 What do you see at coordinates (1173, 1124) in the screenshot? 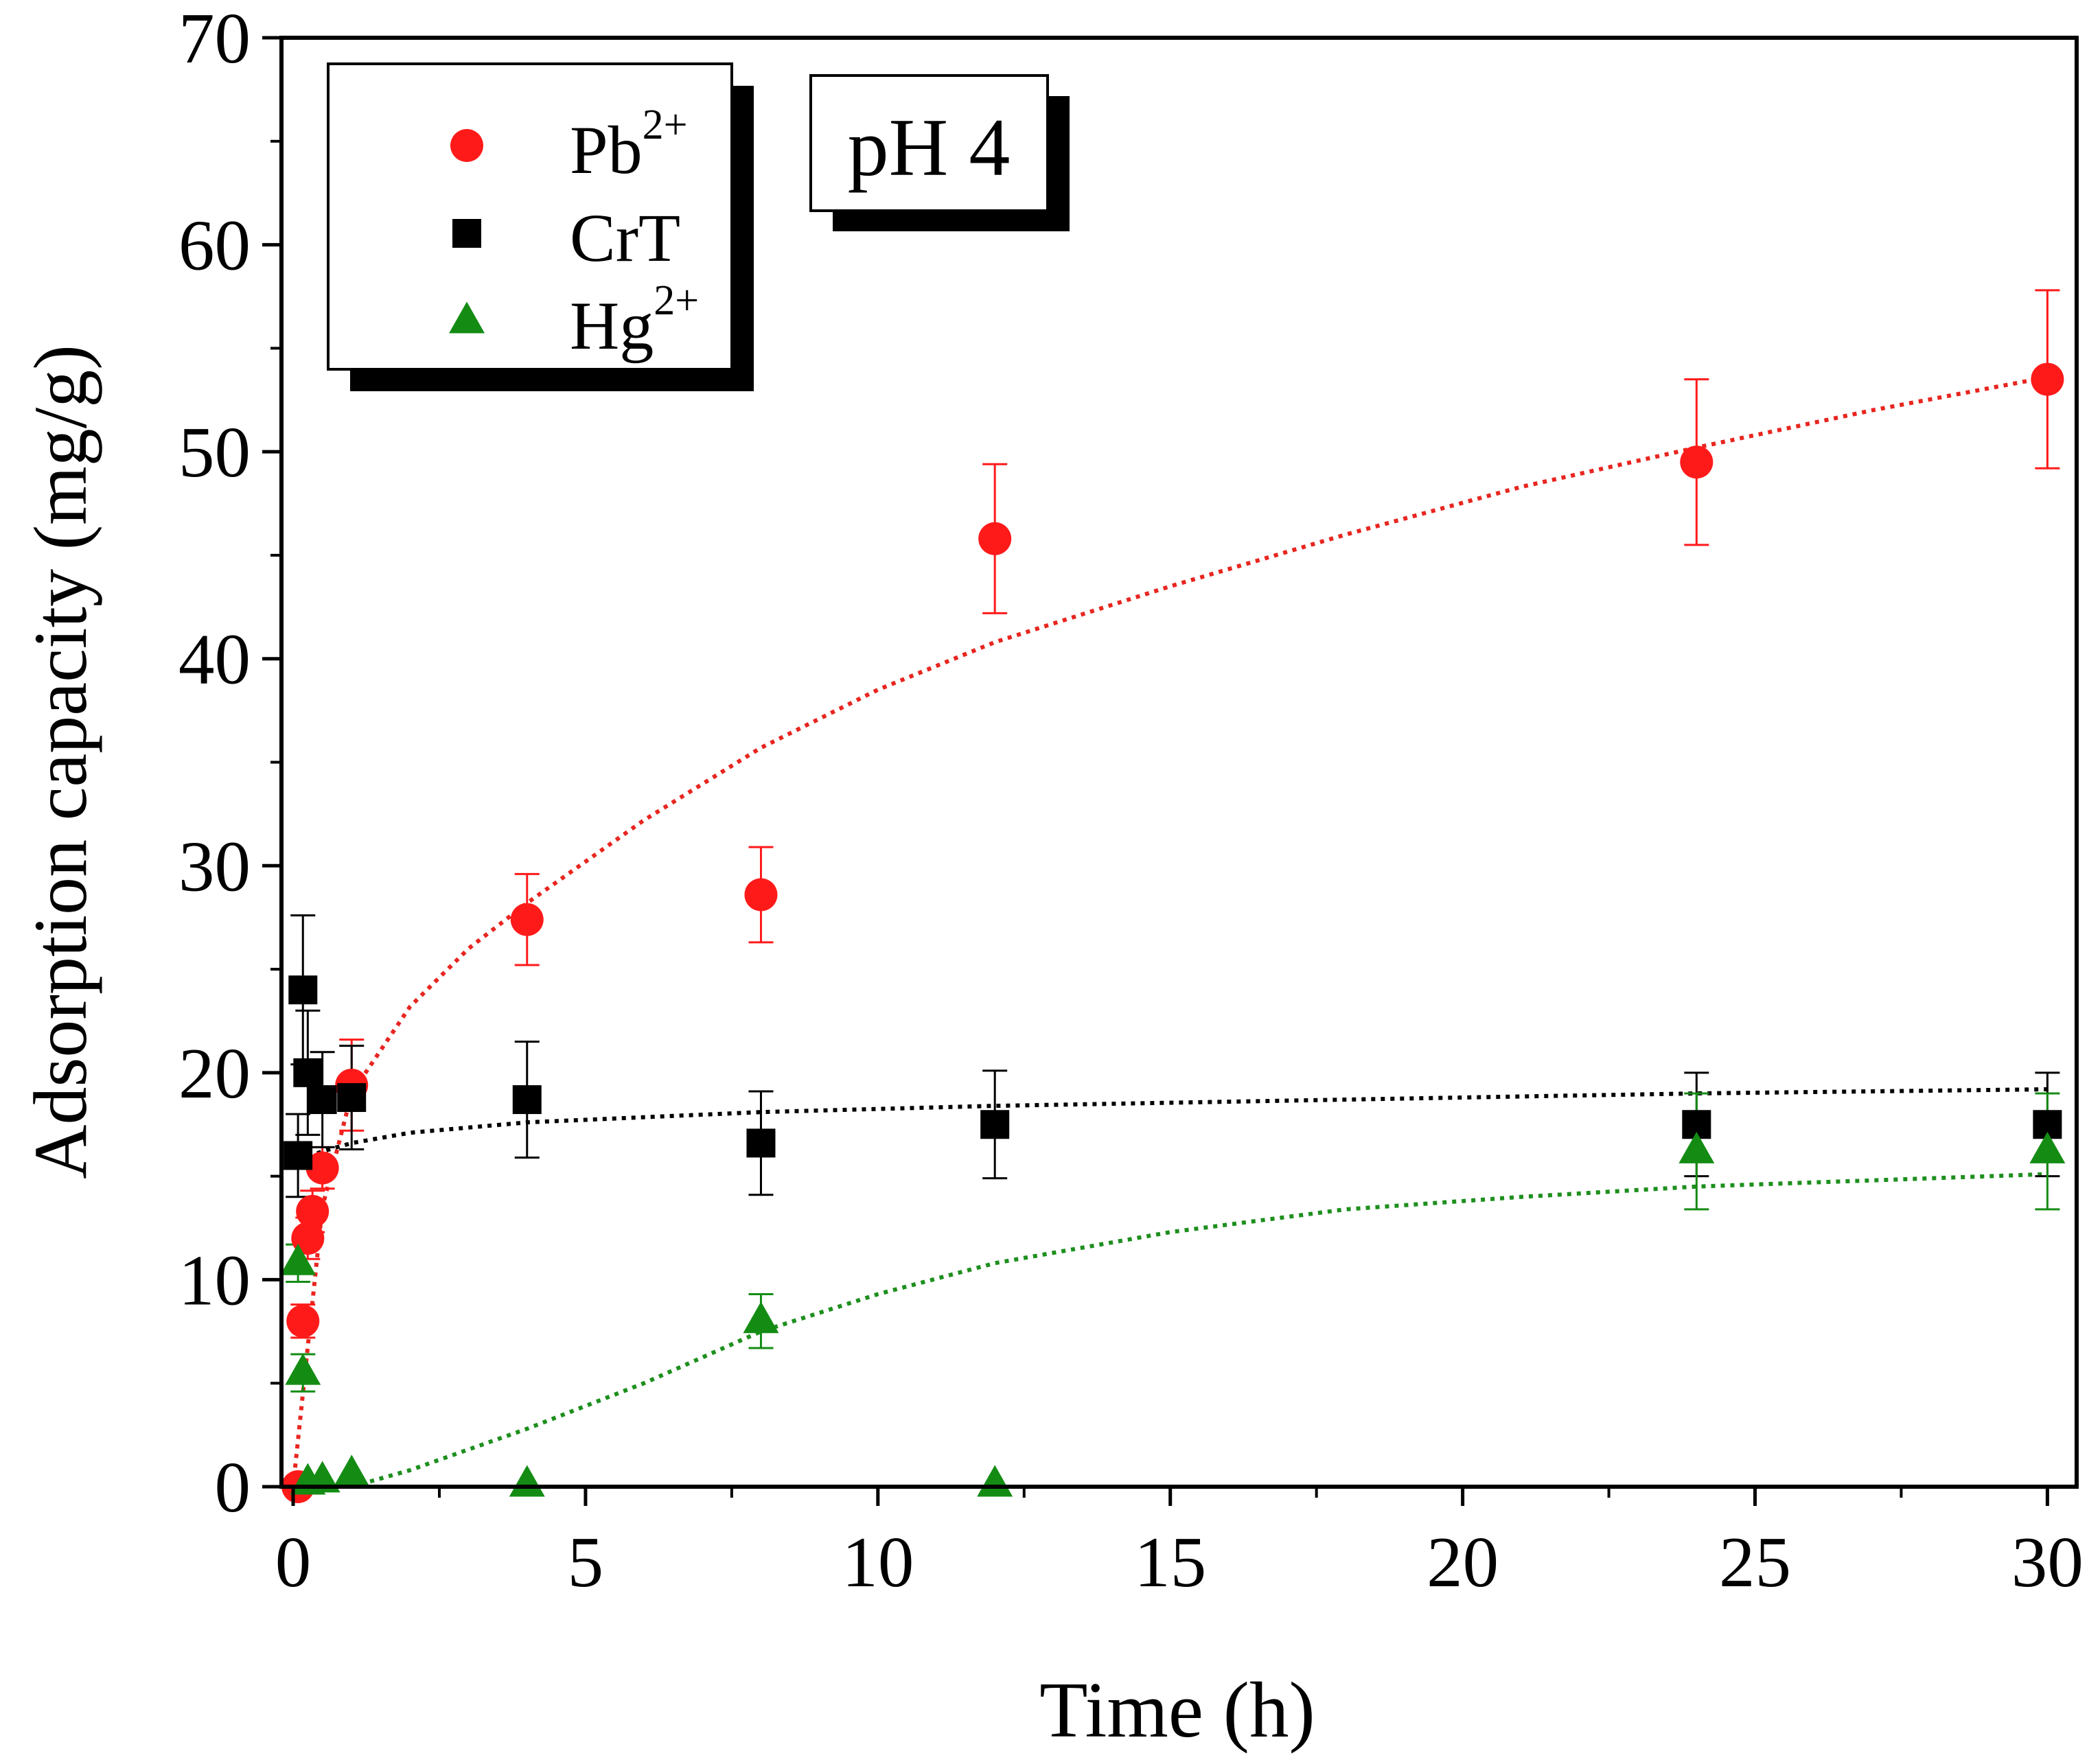
I see `crt-fit-line` at bounding box center [1173, 1124].